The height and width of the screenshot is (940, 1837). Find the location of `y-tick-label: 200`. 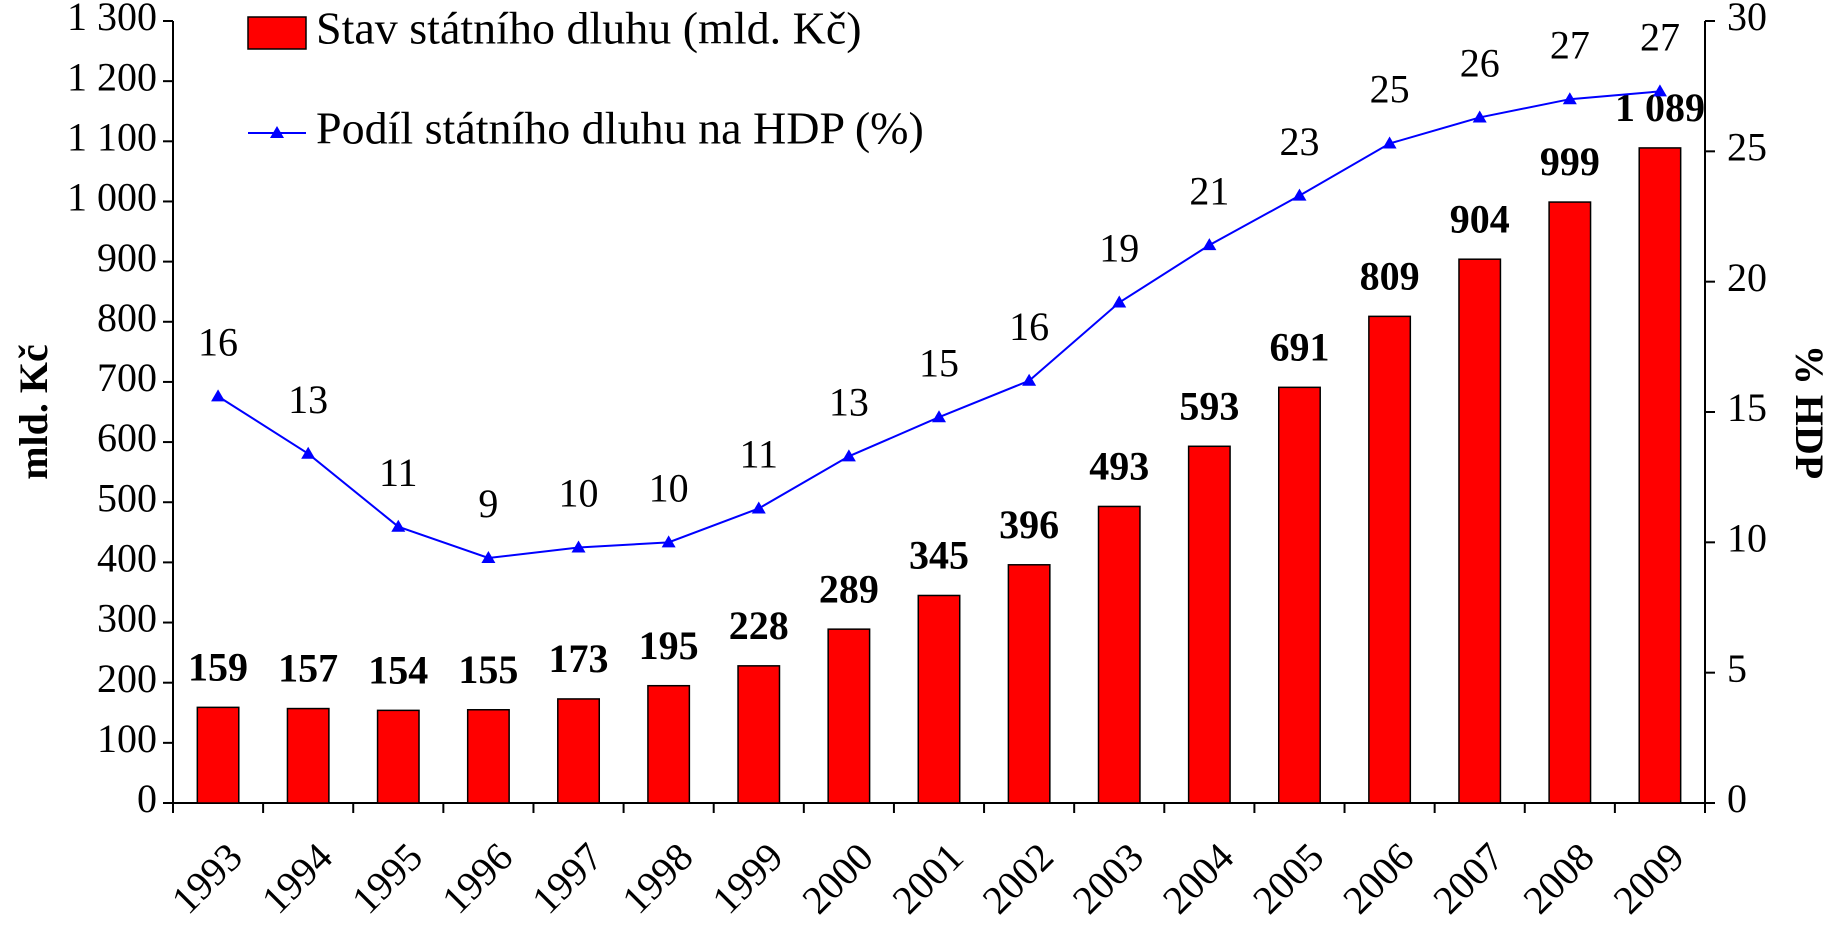

y-tick-label: 200 is located at coordinates (127, 678).